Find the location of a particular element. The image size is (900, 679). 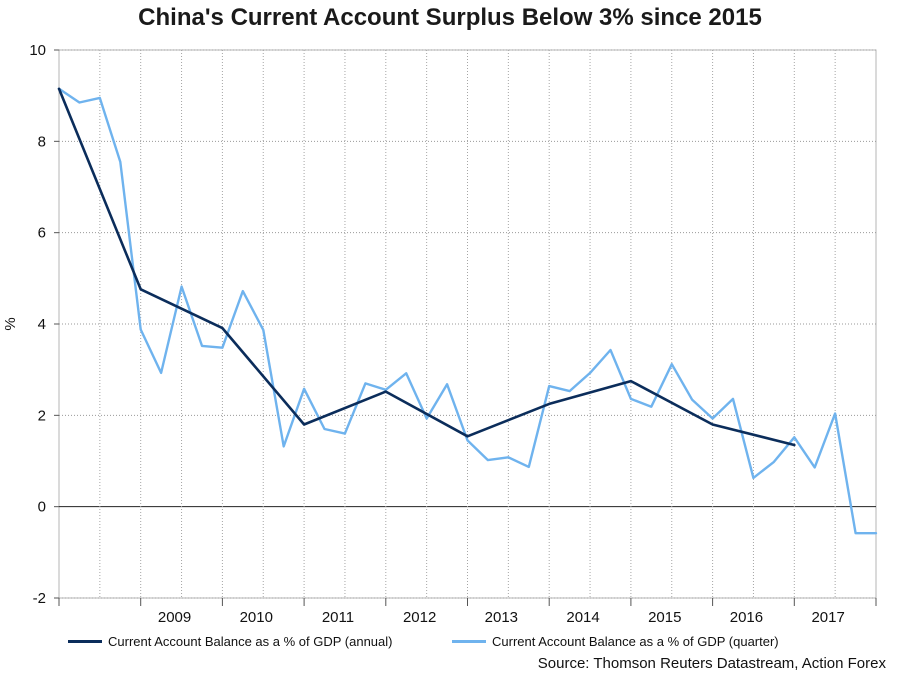

y-tick-label: 2 is located at coordinates (42, 415).